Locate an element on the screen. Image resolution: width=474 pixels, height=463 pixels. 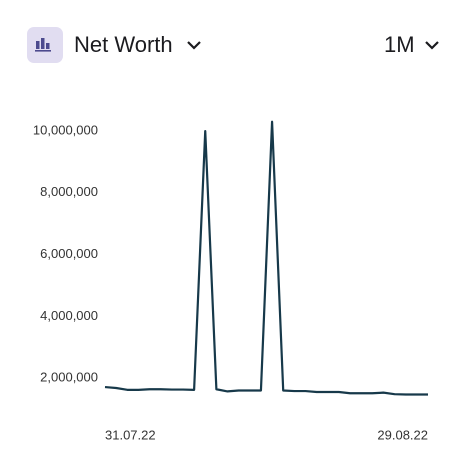
period-chevron is located at coordinates (432, 45).